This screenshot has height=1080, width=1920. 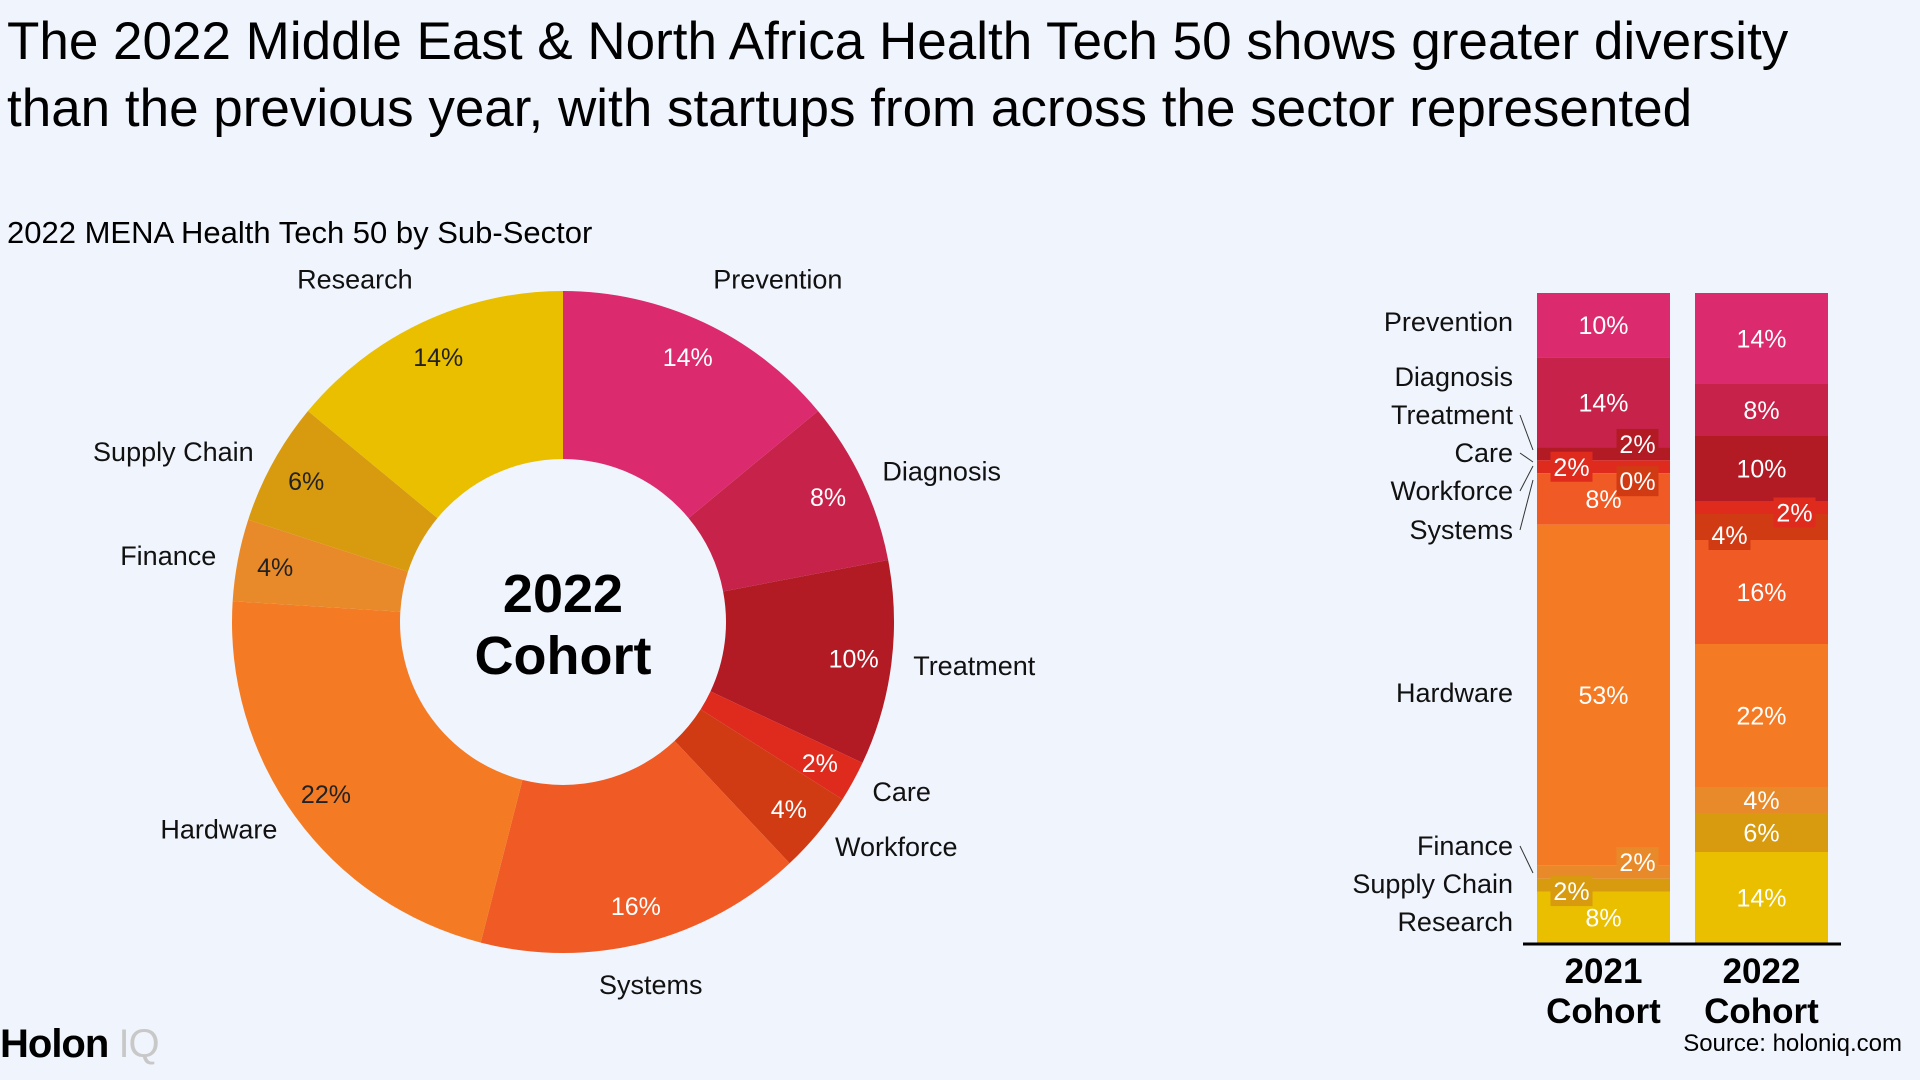 I want to click on bar-pct-label: 0%, so click(x=1637, y=482).